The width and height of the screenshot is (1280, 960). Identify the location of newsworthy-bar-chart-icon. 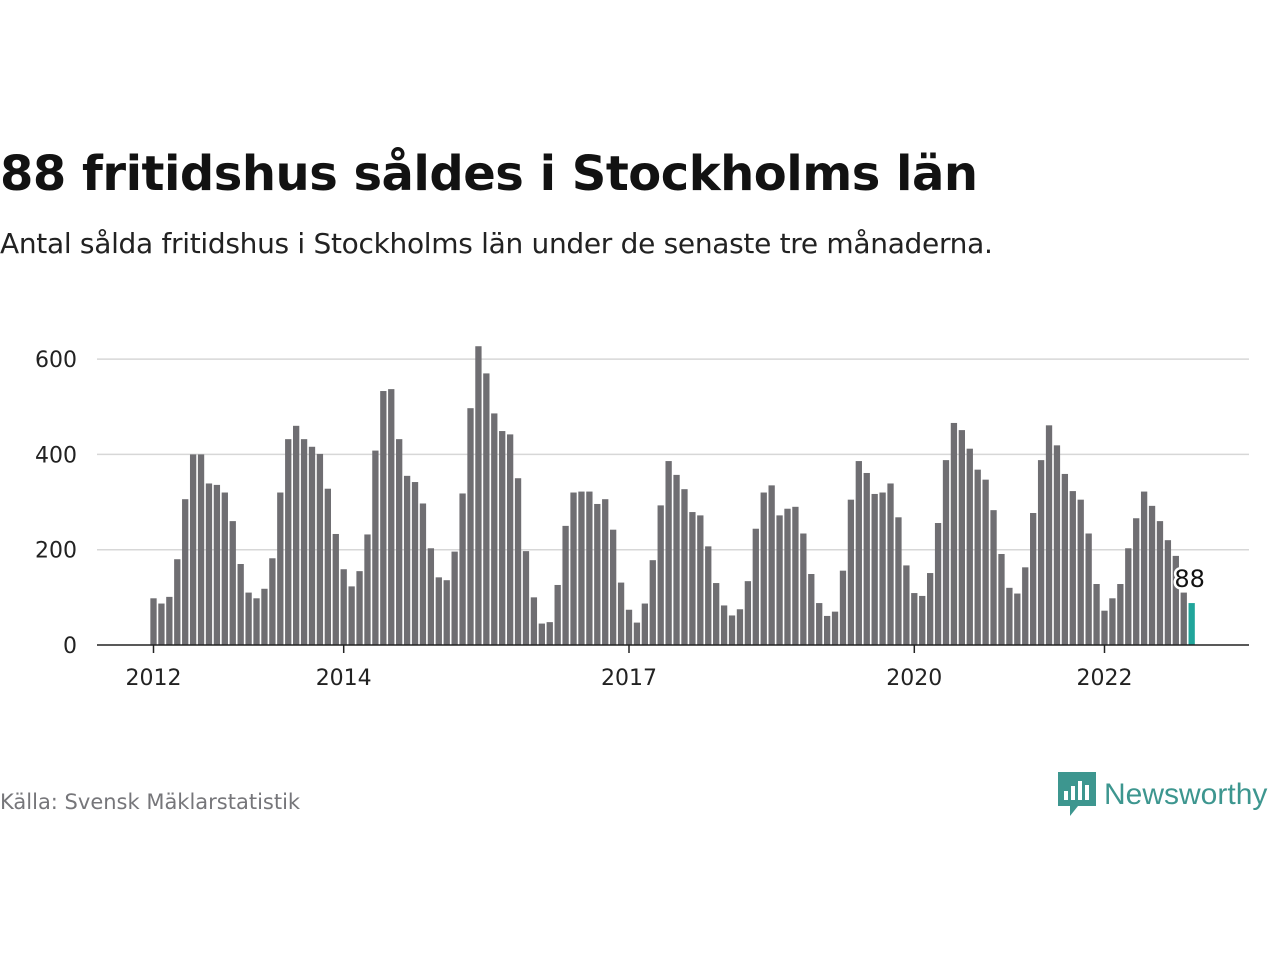
(1077, 794).